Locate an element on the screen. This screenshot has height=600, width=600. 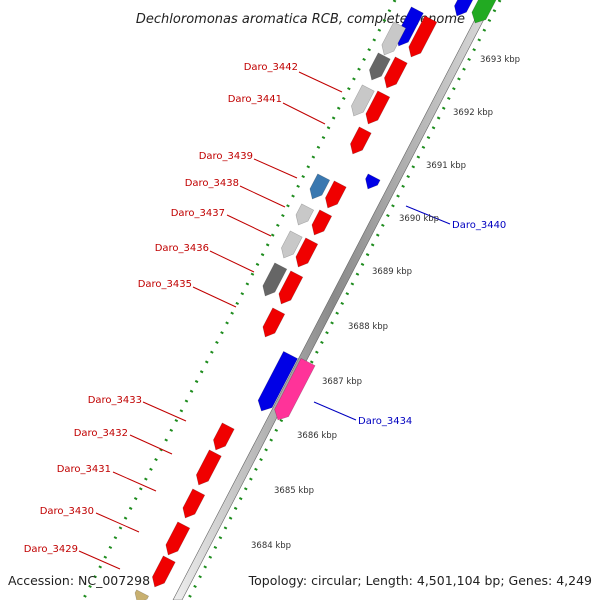
kbp-label: 3686 kbp is located at coordinates (317, 436).